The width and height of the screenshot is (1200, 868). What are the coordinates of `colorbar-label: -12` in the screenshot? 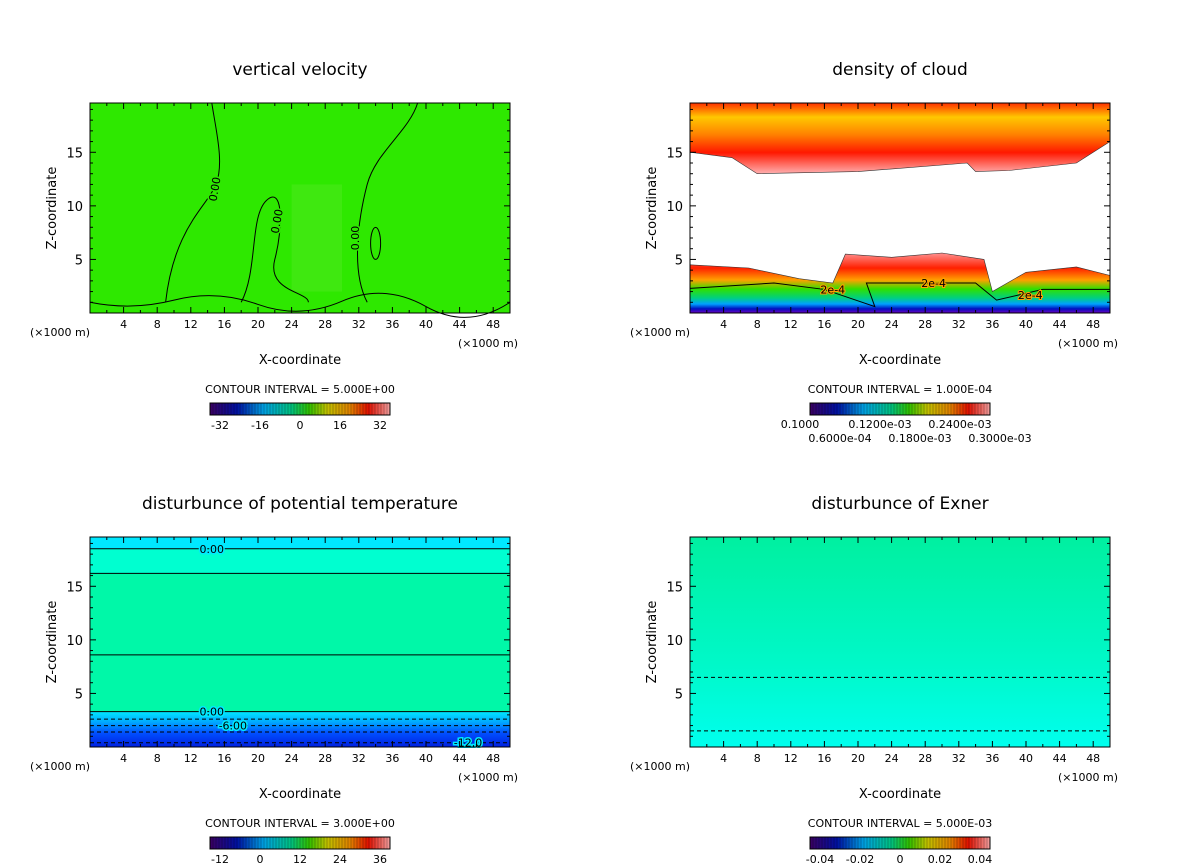 It's located at (220, 859).